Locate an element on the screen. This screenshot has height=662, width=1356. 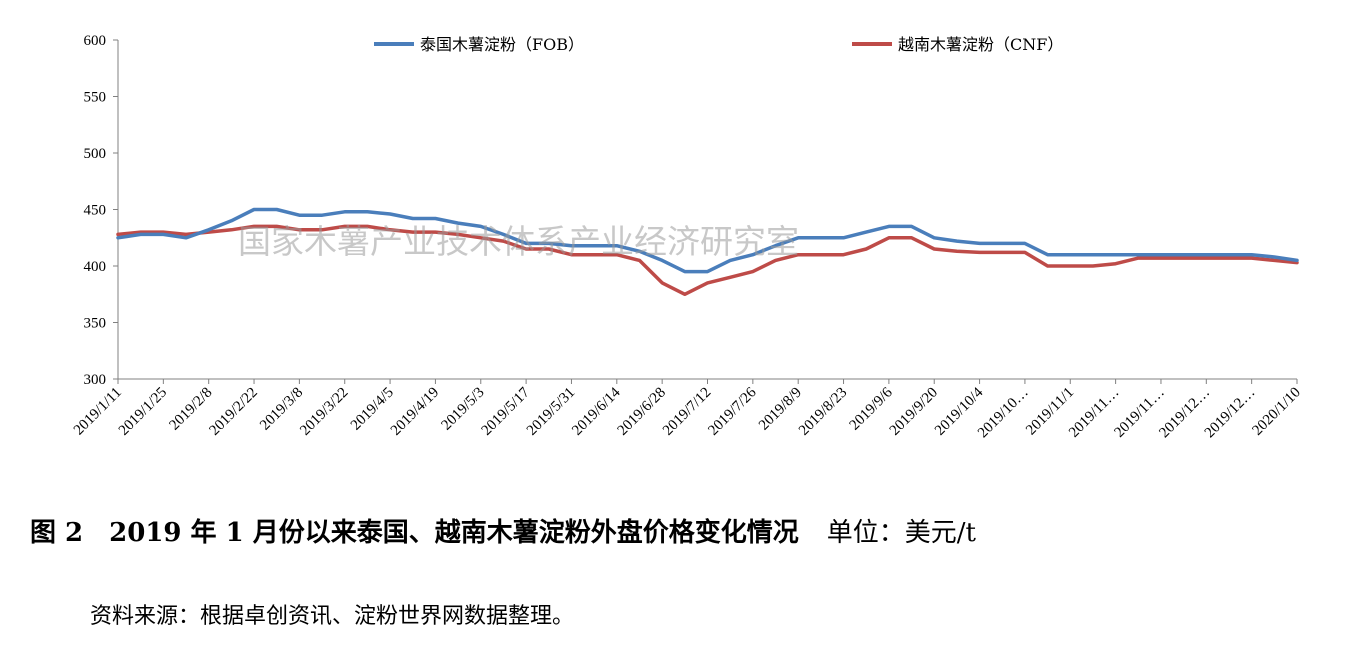
y-tick-label: 600 is located at coordinates (95, 41).